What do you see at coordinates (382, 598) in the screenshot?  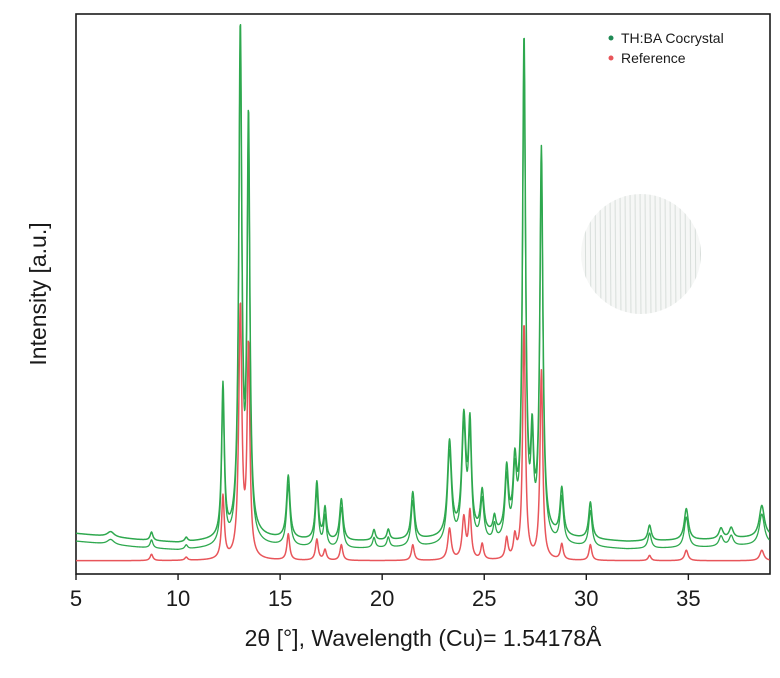 I see `x-tick-label: 20` at bounding box center [382, 598].